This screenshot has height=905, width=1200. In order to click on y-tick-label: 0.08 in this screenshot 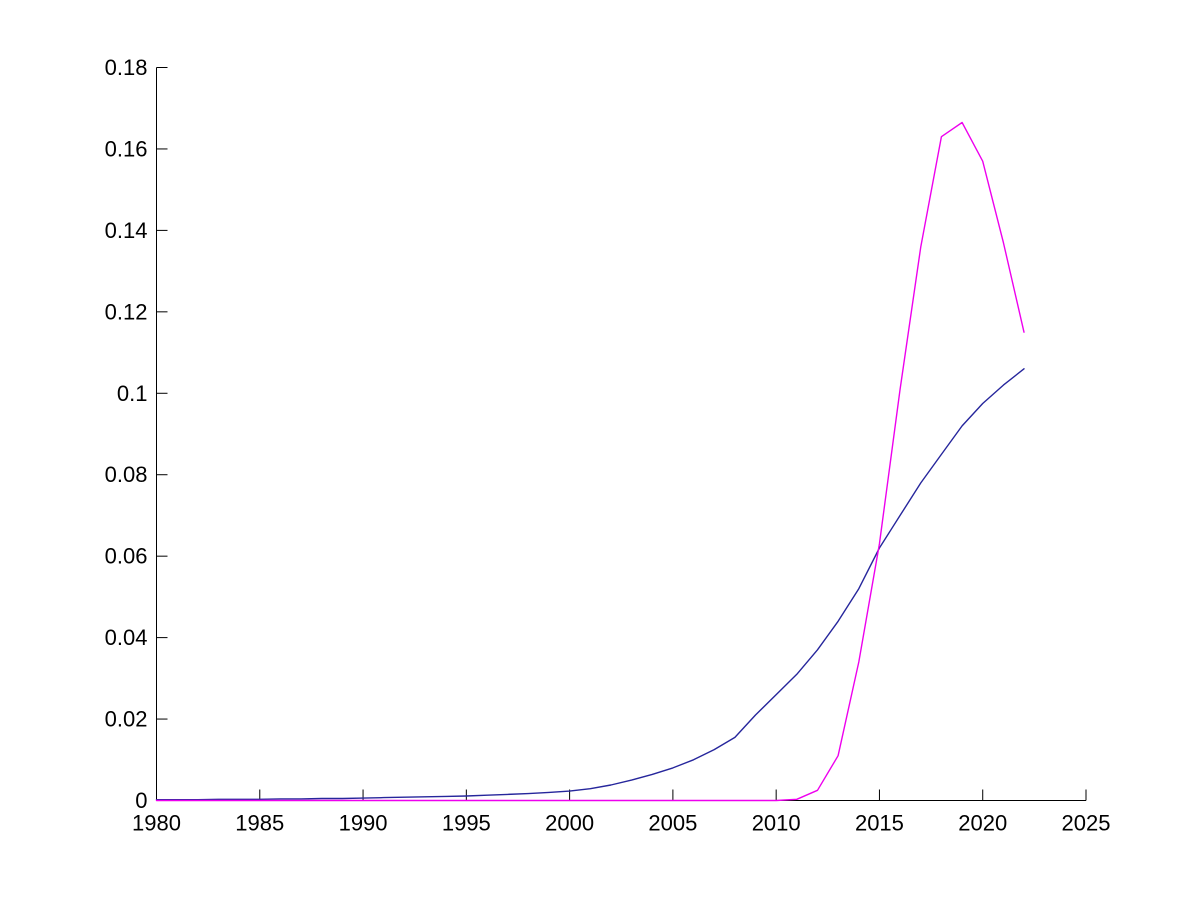, I will do `click(126, 474)`.